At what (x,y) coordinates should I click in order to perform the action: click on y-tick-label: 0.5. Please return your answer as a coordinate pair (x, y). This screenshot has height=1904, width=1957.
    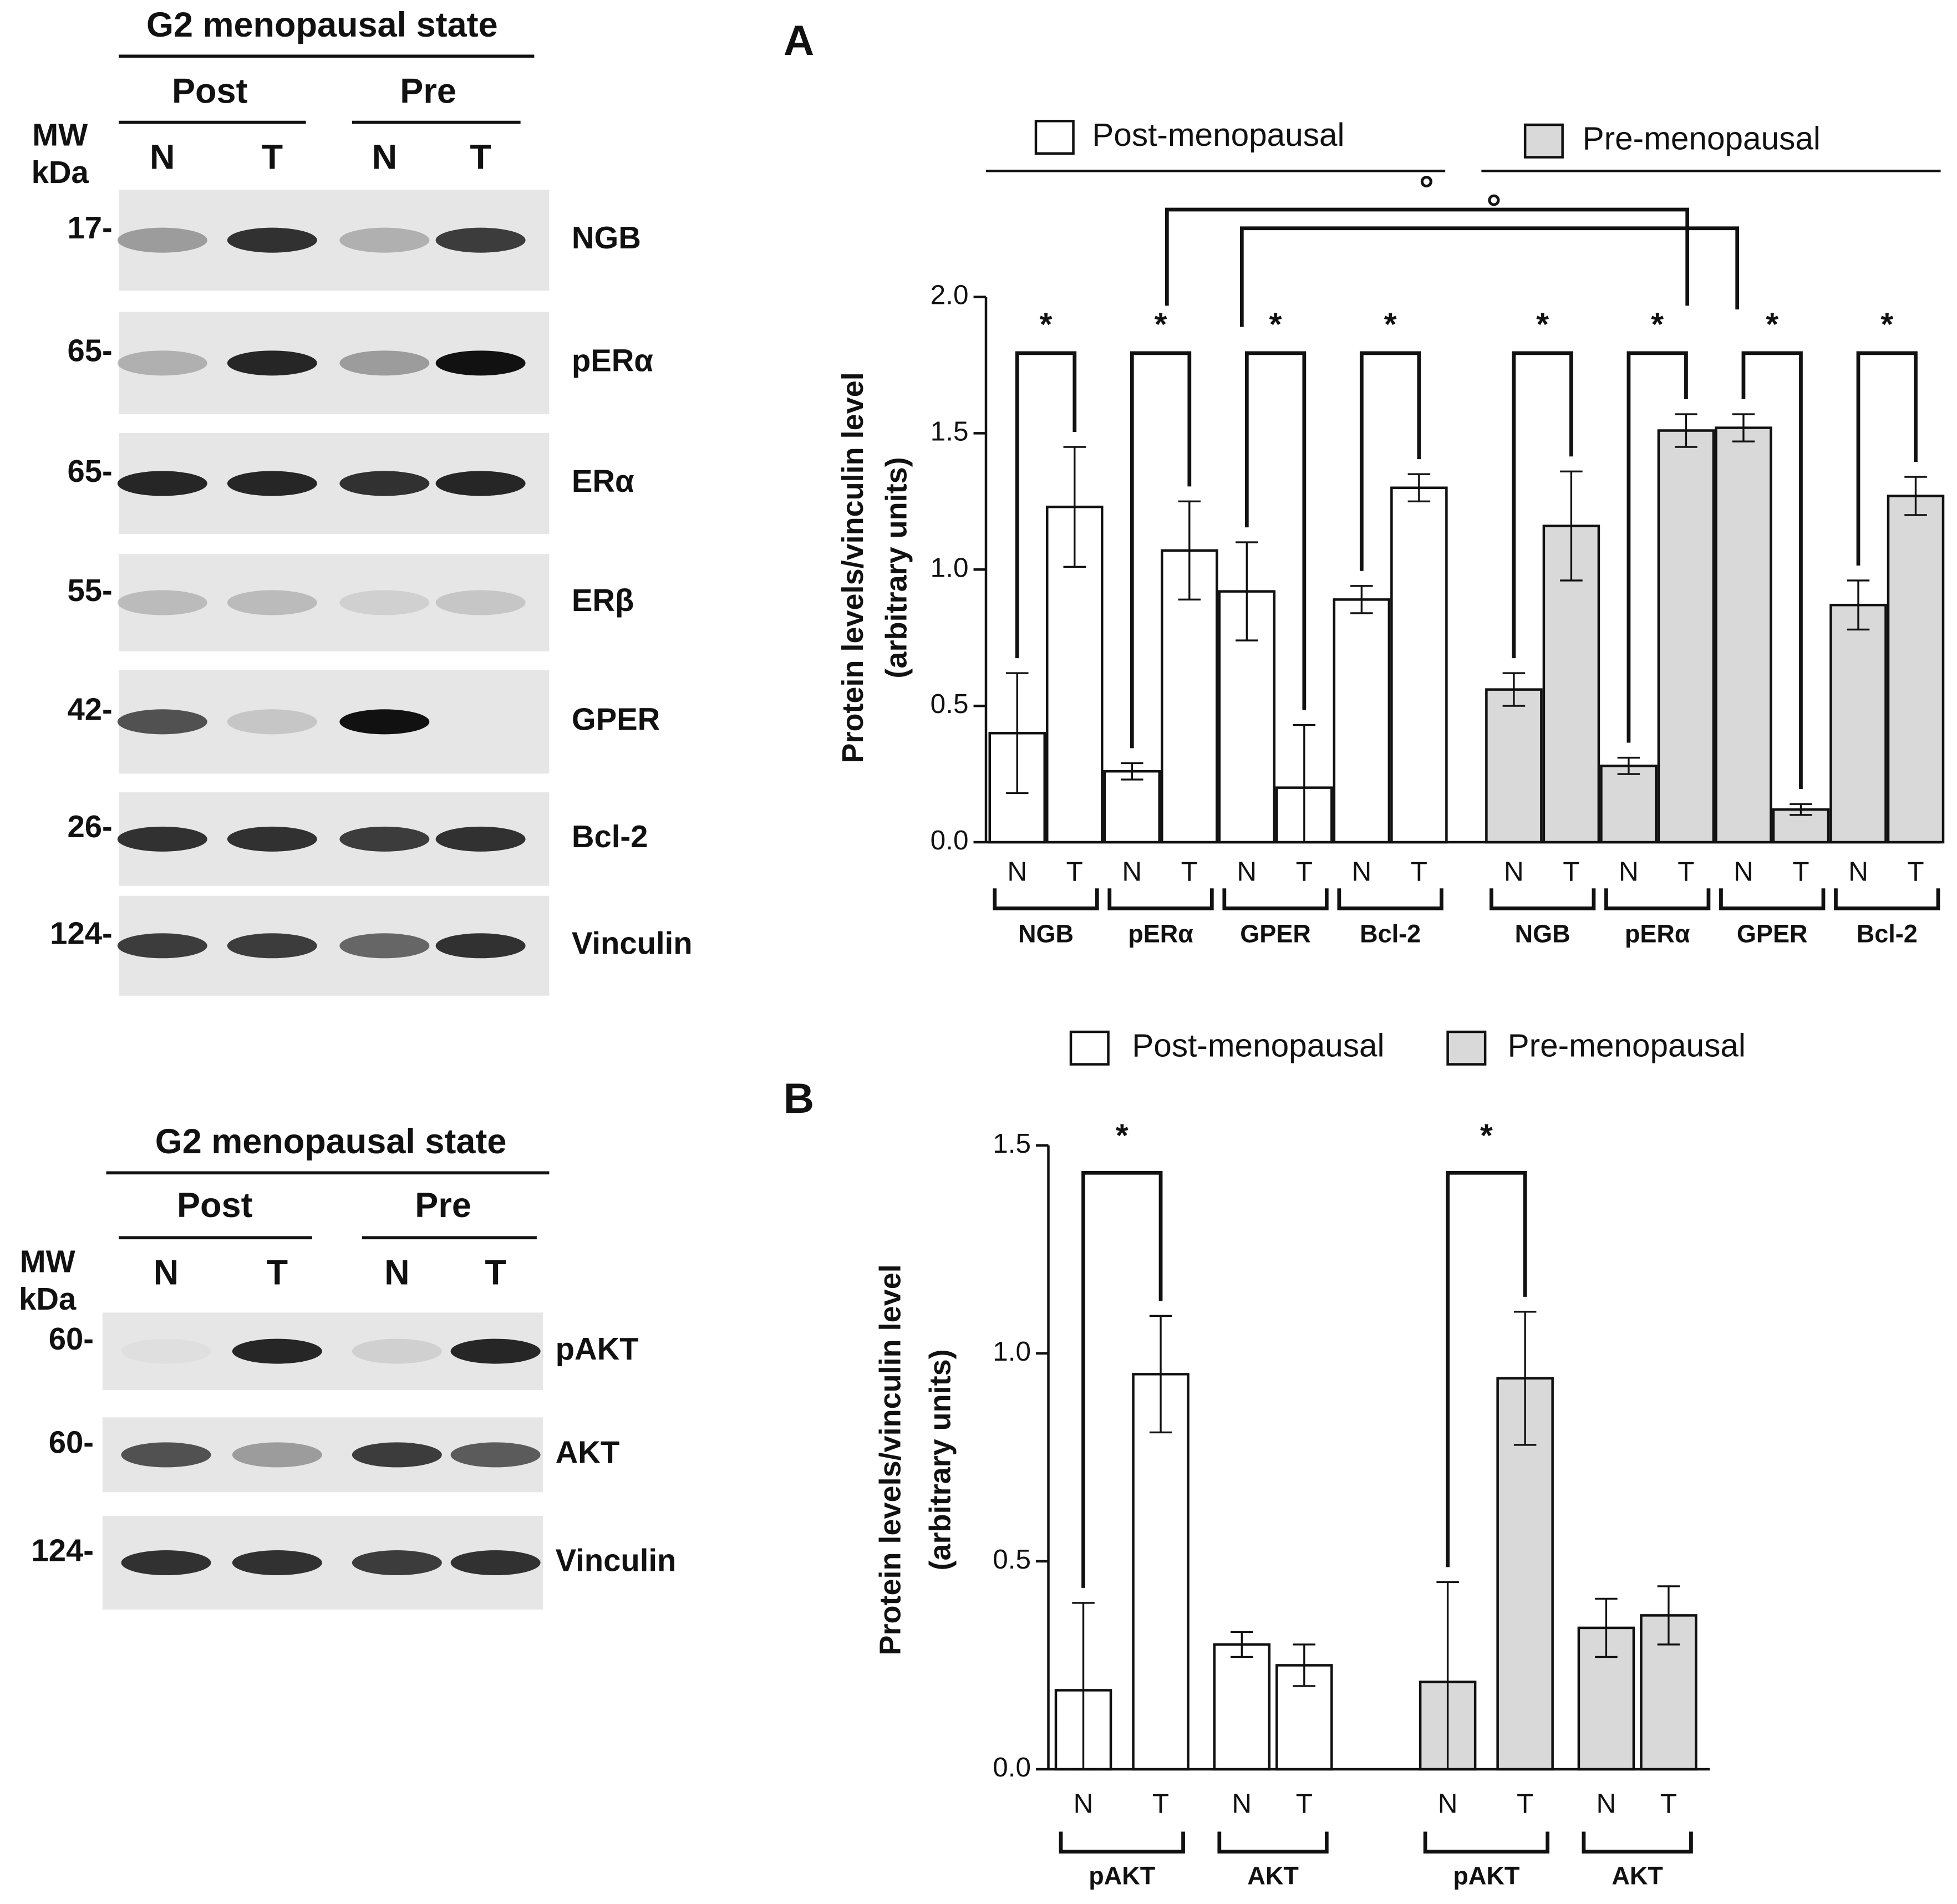
    Looking at the image, I should click on (1012, 1560).